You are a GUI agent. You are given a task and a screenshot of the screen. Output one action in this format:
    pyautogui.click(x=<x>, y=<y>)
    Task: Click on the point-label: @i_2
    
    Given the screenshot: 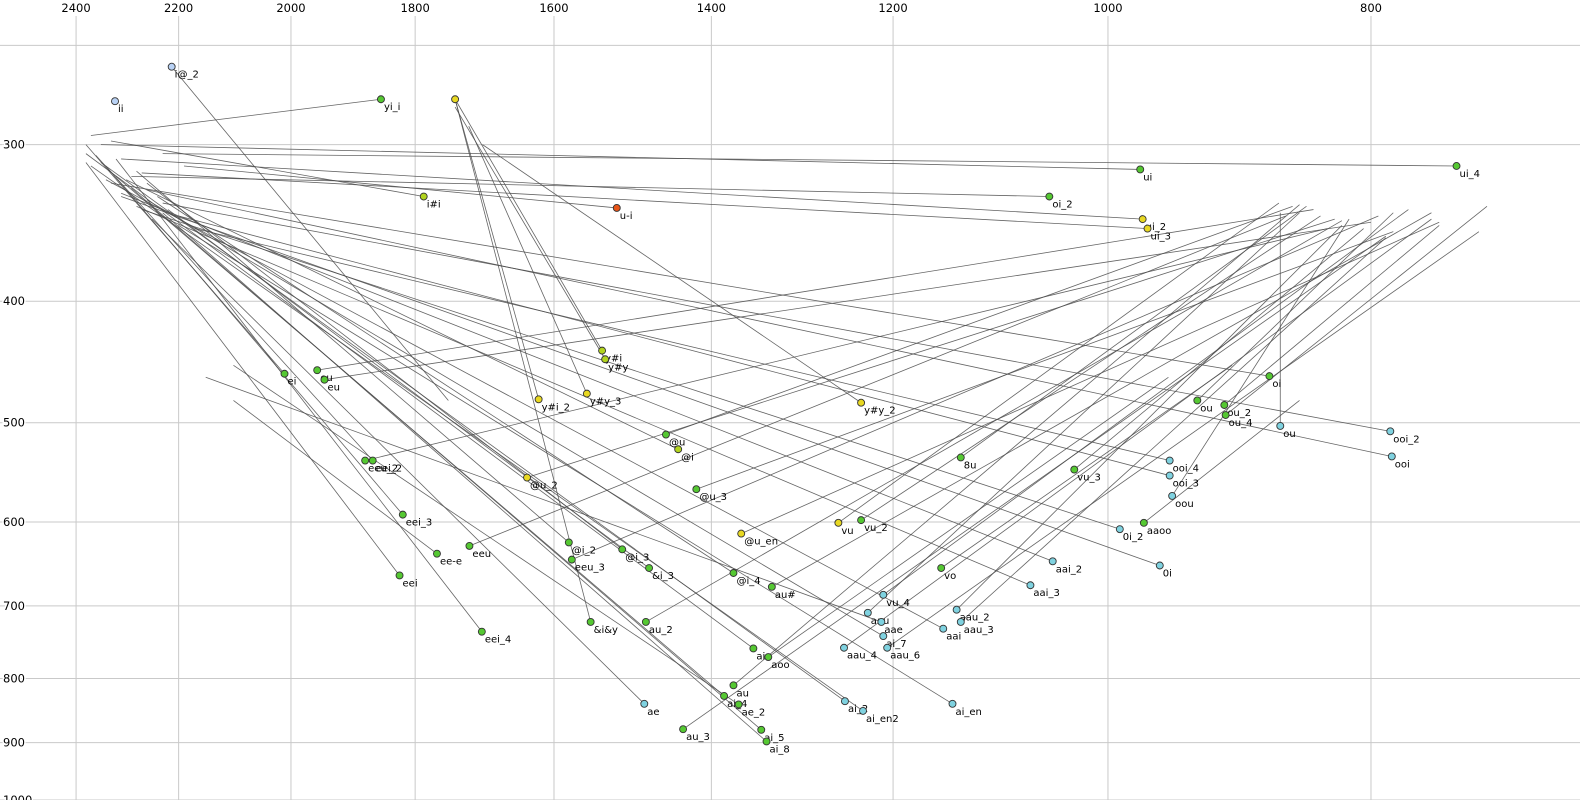 What is the action you would take?
    pyautogui.click(x=584, y=550)
    